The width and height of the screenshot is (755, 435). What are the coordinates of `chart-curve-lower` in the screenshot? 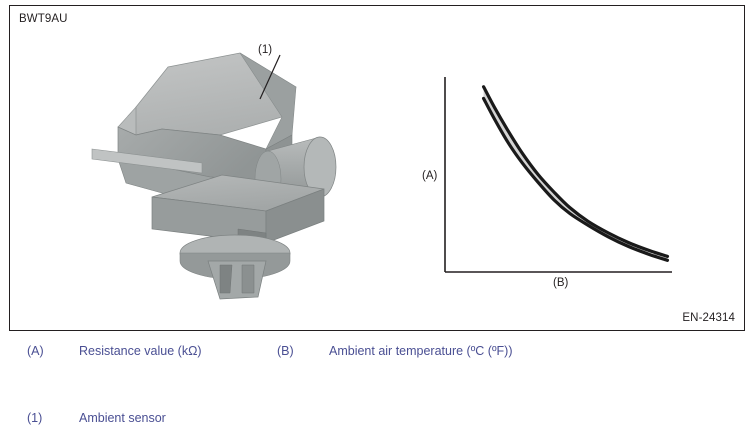 It's located at (575, 179).